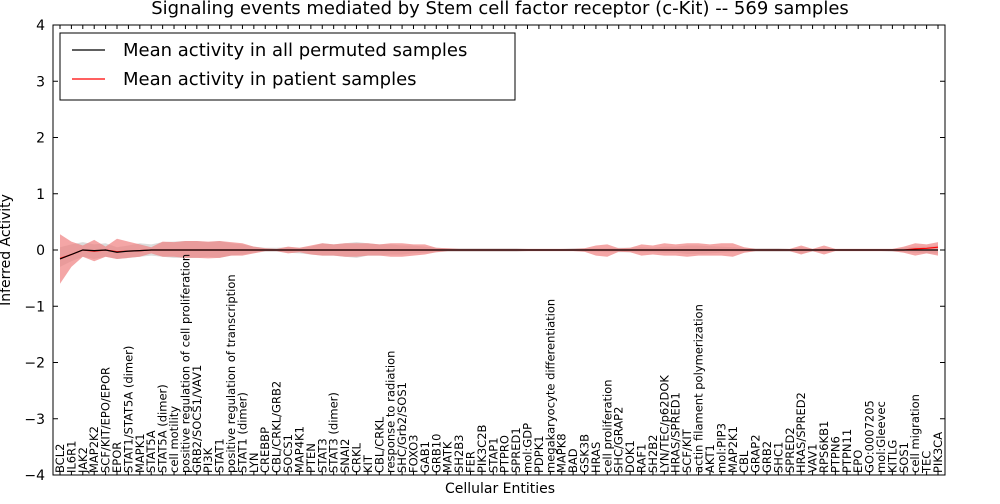 Image resolution: width=1000 pixels, height=504 pixels. Describe the element at coordinates (425, 457) in the screenshot. I see `x-tick-label: GAB1` at that location.